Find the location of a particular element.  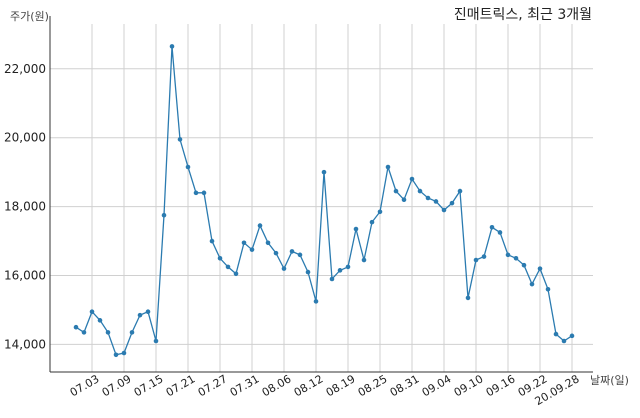

x-tick-label: 07.15 is located at coordinates (149, 385).